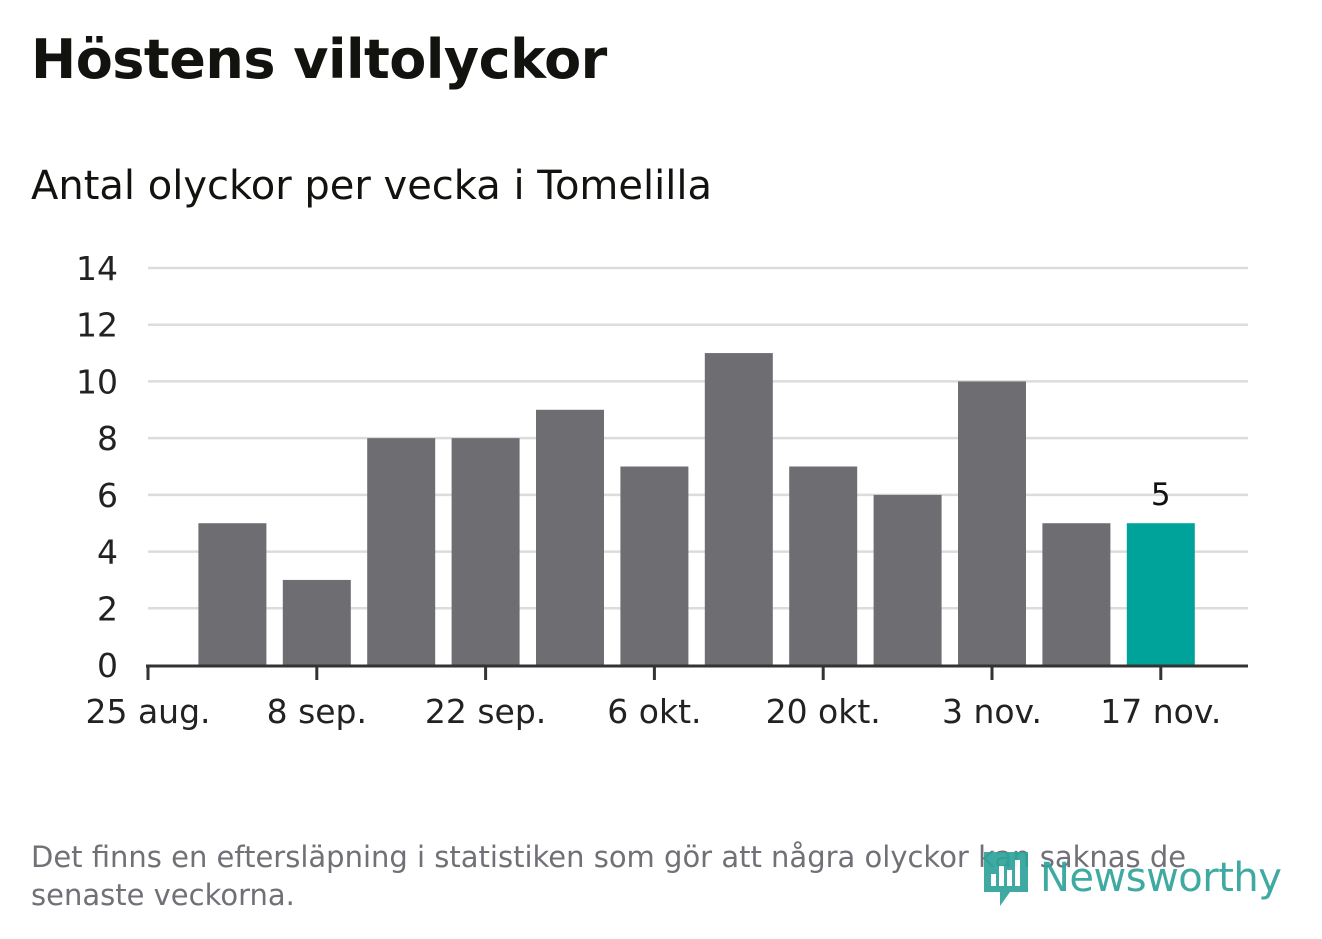 This screenshot has height=939, width=1322. What do you see at coordinates (107, 438) in the screenshot?
I see `y-tick-label: 8` at bounding box center [107, 438].